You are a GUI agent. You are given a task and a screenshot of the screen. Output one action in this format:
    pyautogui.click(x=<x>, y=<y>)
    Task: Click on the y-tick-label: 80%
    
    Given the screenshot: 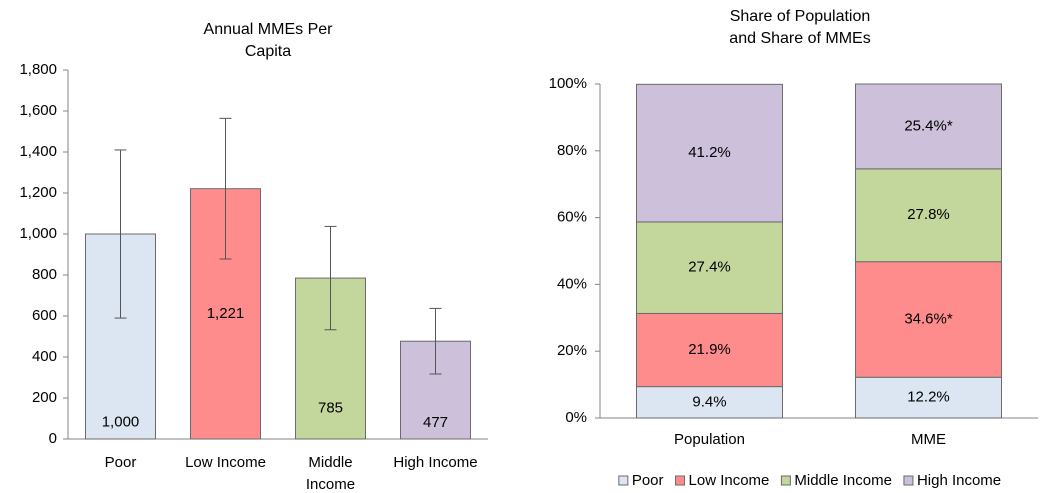 What is the action you would take?
    pyautogui.click(x=572, y=150)
    